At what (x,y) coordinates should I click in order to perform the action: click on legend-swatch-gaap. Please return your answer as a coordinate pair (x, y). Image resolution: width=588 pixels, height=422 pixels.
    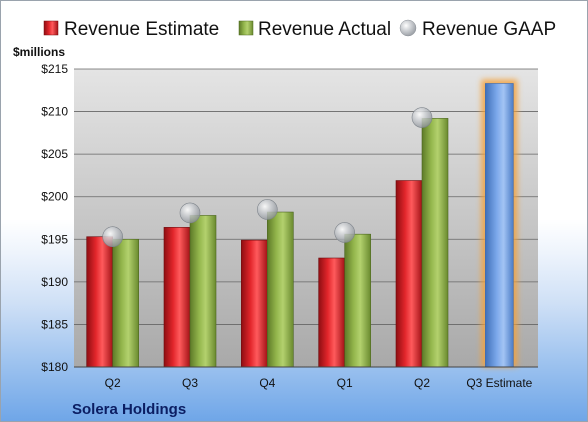
    Looking at the image, I should click on (408, 28).